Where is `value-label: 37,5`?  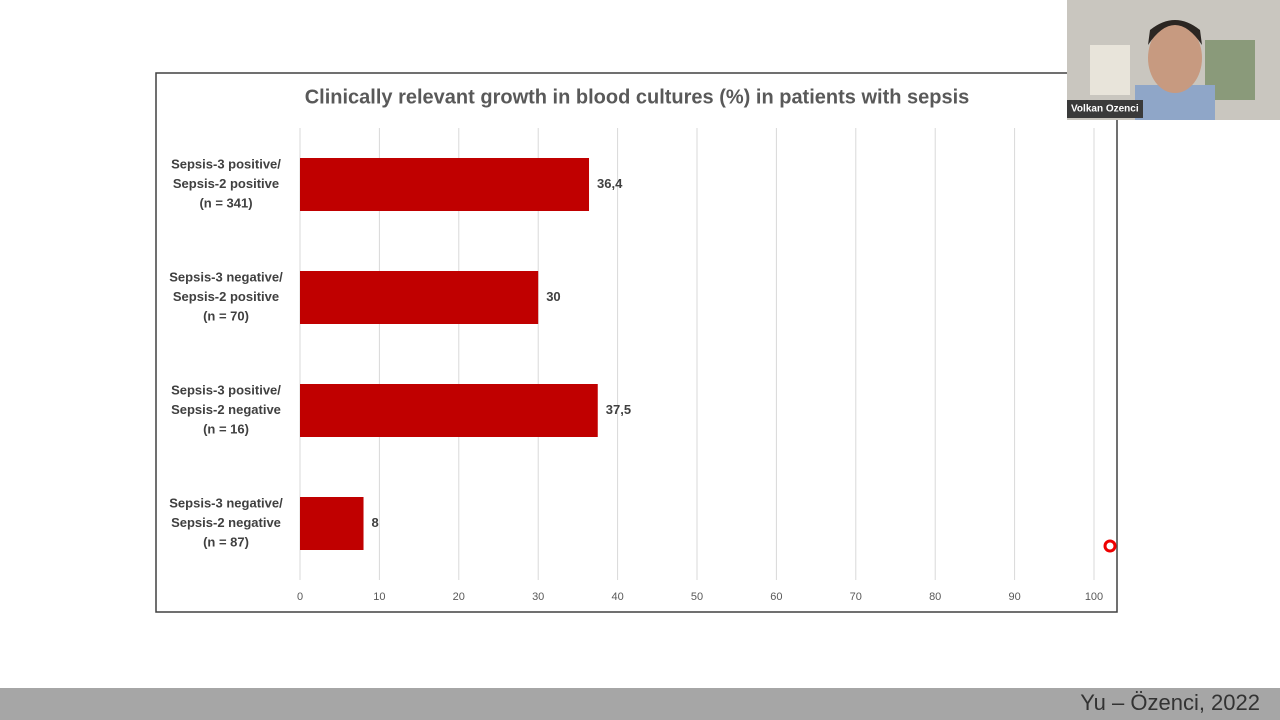 value-label: 37,5 is located at coordinates (618, 409).